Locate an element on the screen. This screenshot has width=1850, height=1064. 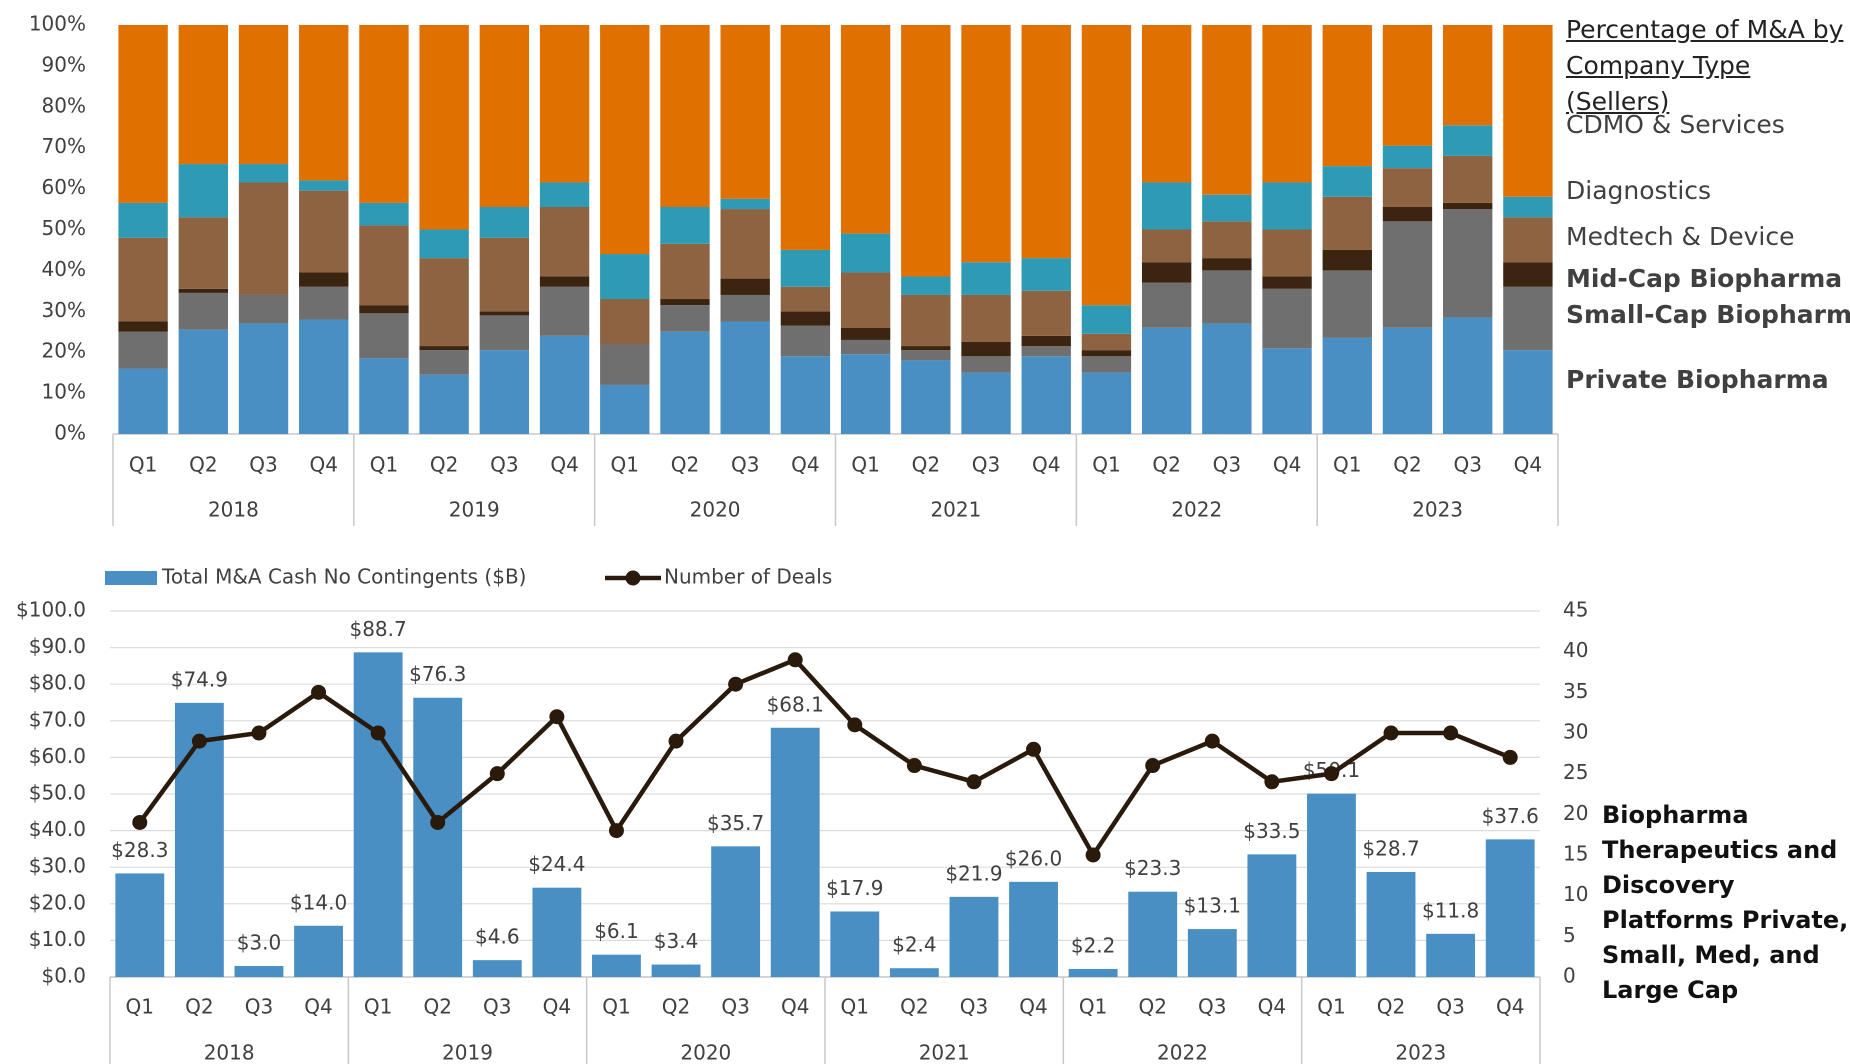
x-group-label: 2023 is located at coordinates (1420, 1052).